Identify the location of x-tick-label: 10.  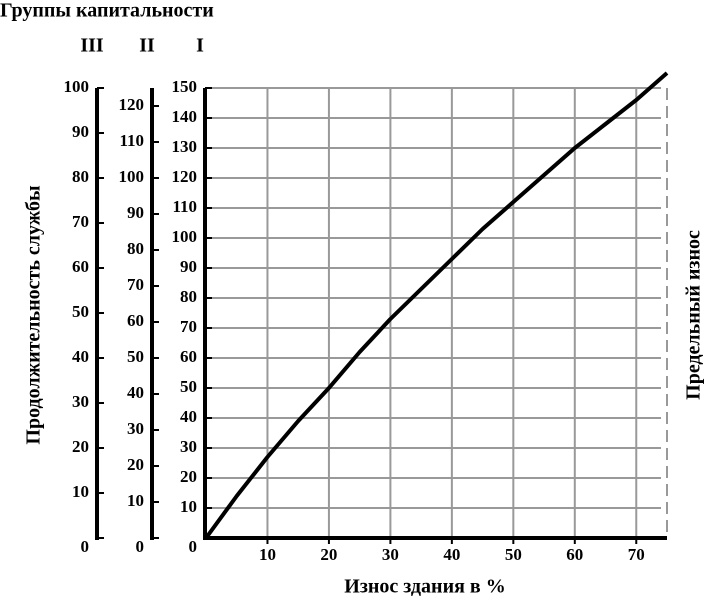
(267, 554).